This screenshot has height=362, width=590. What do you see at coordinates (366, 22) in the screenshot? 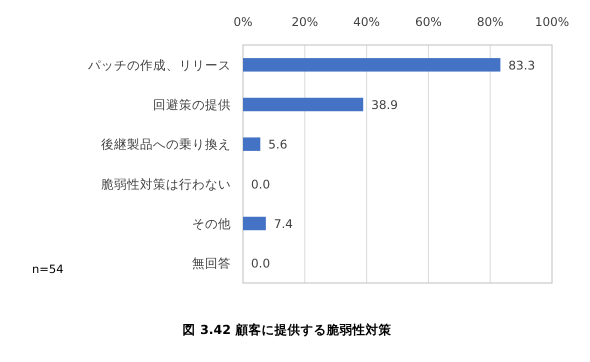
I see `x-tick-label: 40%` at bounding box center [366, 22].